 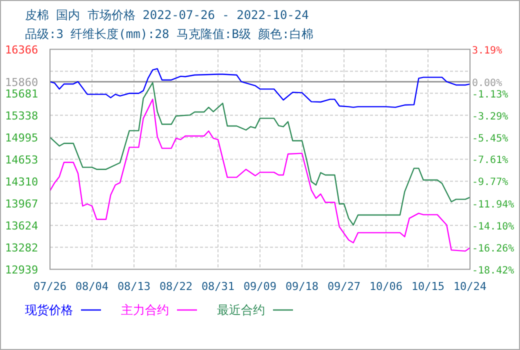 I want to click on legend-label: 最近合约, so click(x=241, y=310).